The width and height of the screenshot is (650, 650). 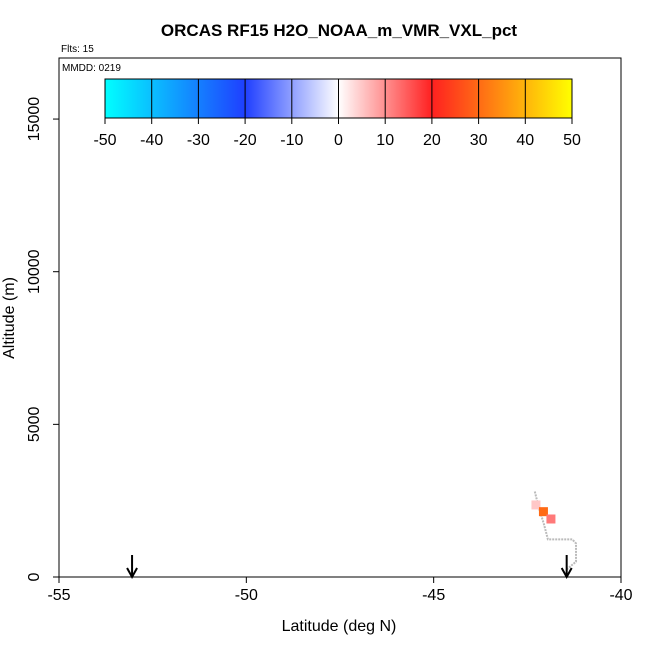 I want to click on colorbar-tick-label: 10, so click(x=385, y=140).